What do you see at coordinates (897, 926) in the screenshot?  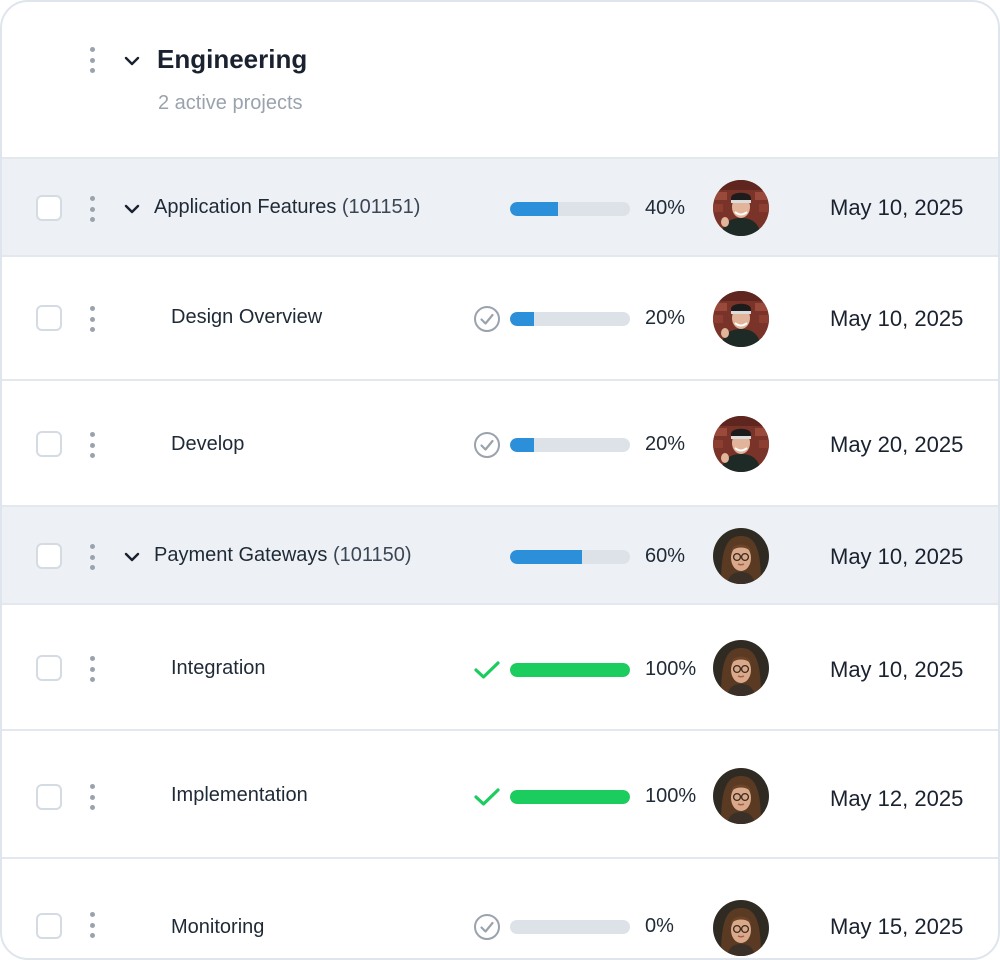 I see `due-date: May 15, 2025` at bounding box center [897, 926].